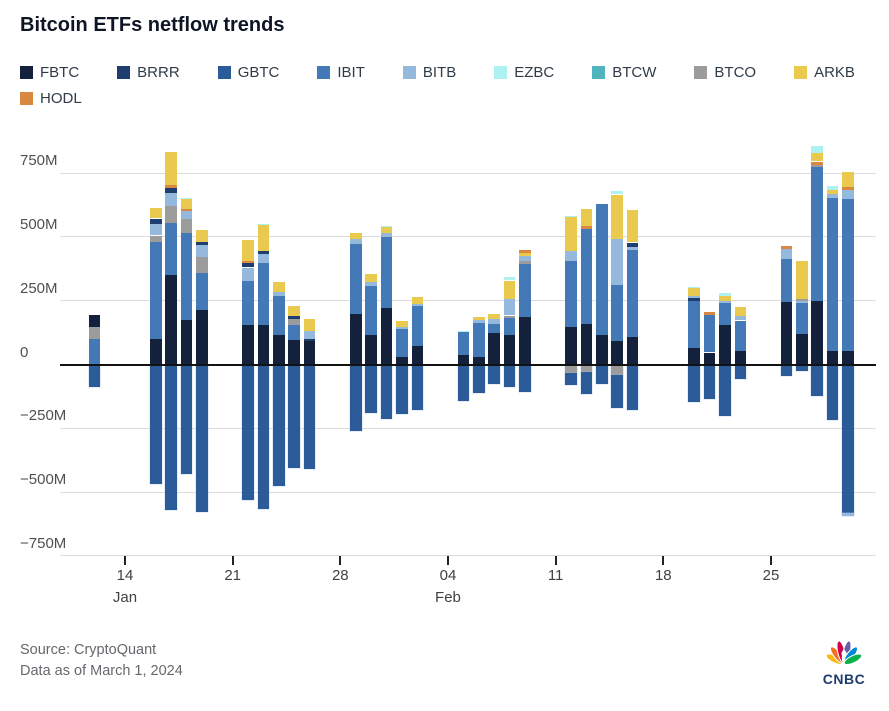 The image size is (889, 711). I want to click on gridline-−500M, so click(468, 492).